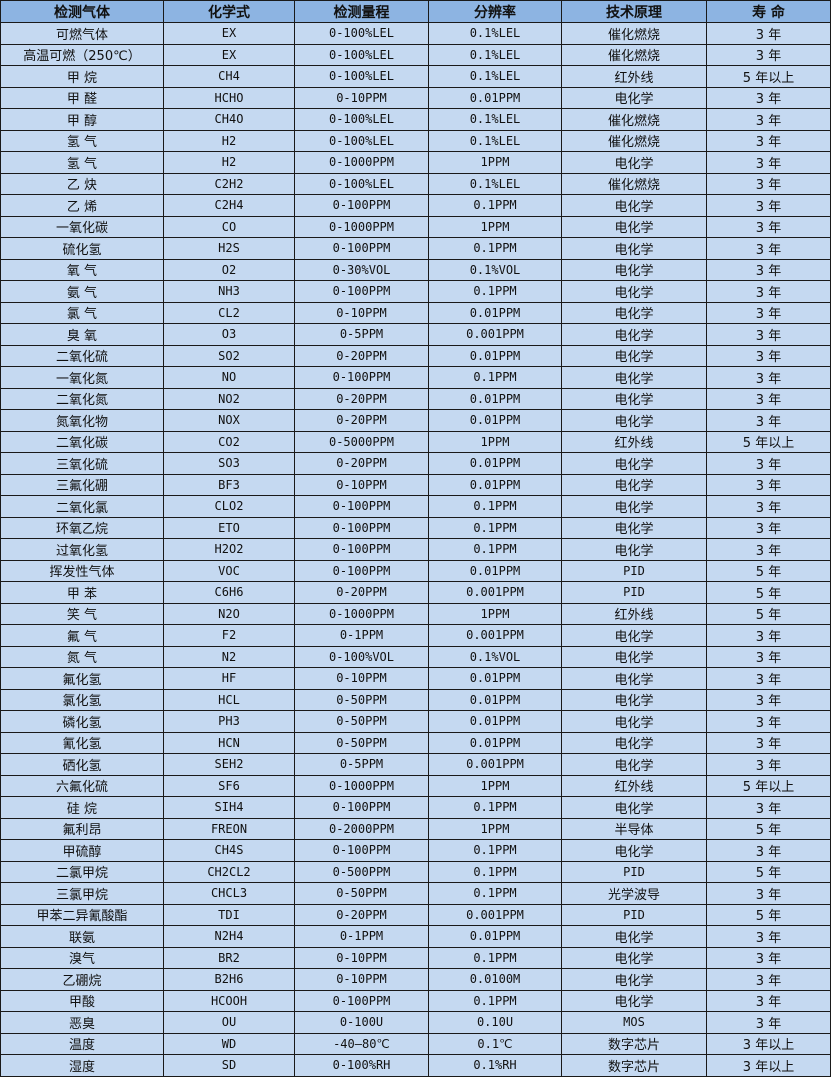 This screenshot has height=1077, width=831. Describe the element at coordinates (82, 484) in the screenshot. I see `cell-gas: 三氟化硼` at that location.